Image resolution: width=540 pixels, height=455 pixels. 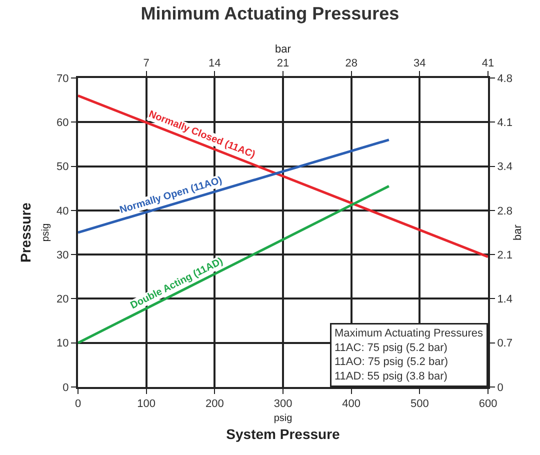 I want to click on y-tick-label: 10, so click(x=62, y=344).